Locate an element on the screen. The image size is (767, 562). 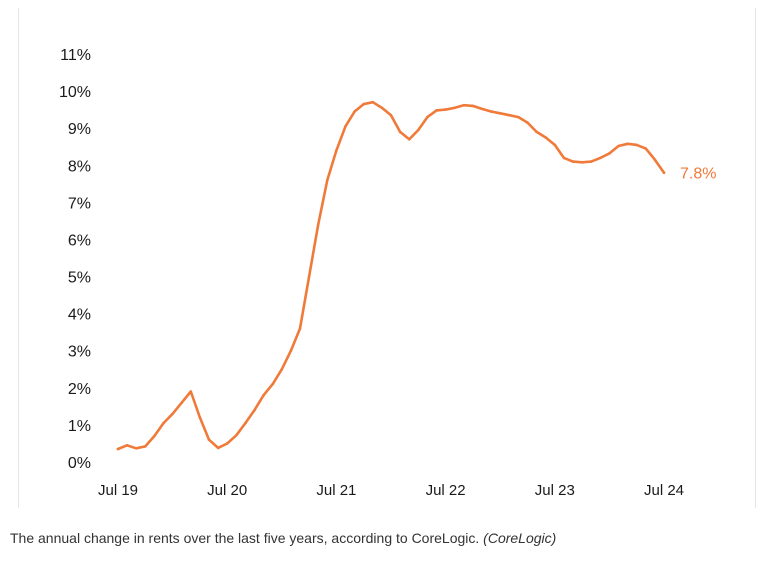
y-tick-label: 11% is located at coordinates (75, 55).